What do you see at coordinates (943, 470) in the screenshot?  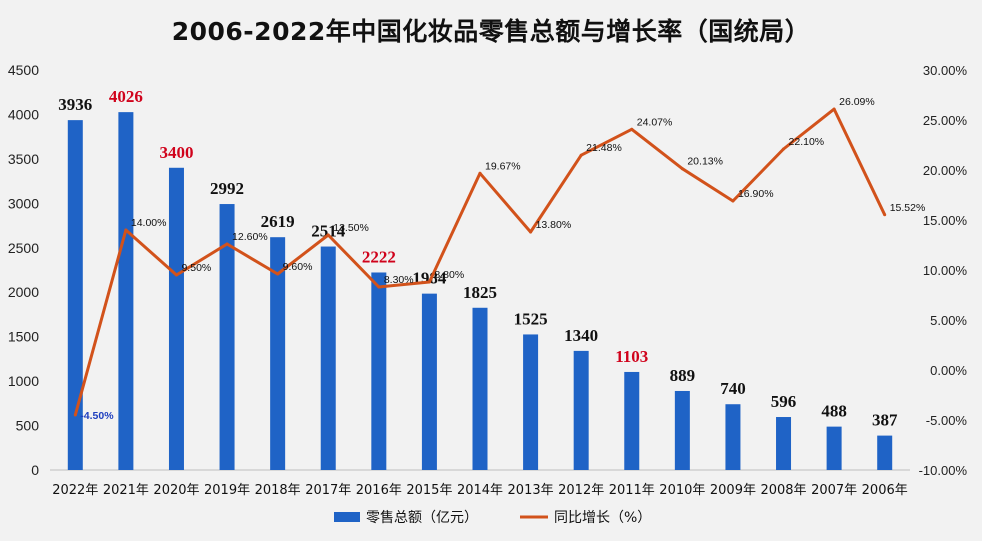 I see `y-right-tick-label: -10.00%` at bounding box center [943, 470].